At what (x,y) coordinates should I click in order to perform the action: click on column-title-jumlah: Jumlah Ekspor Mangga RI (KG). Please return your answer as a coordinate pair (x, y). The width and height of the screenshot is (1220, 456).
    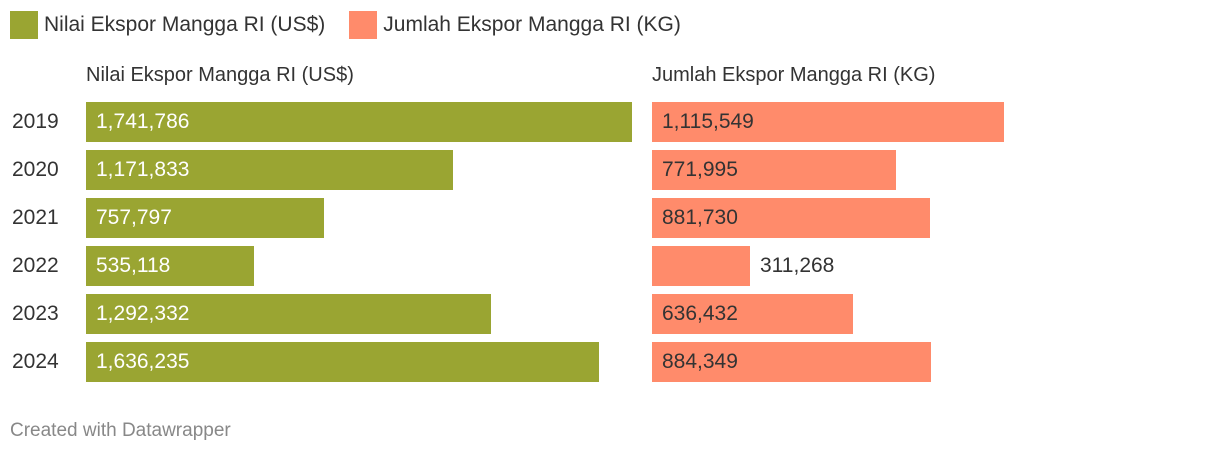
    Looking at the image, I should click on (794, 75).